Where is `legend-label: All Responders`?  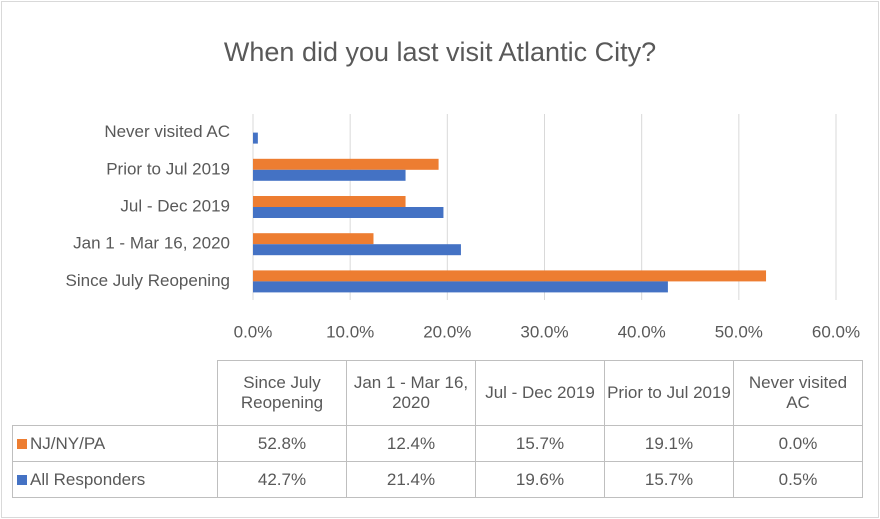 legend-label: All Responders is located at coordinates (88, 479).